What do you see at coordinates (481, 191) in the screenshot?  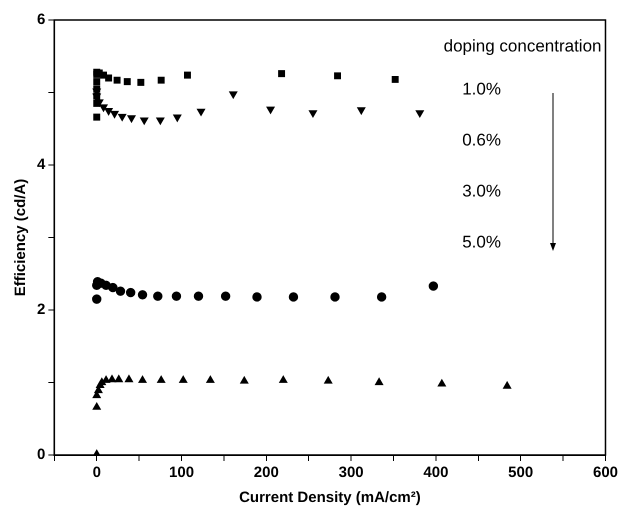 I see `annotation: 3.0%` at bounding box center [481, 191].